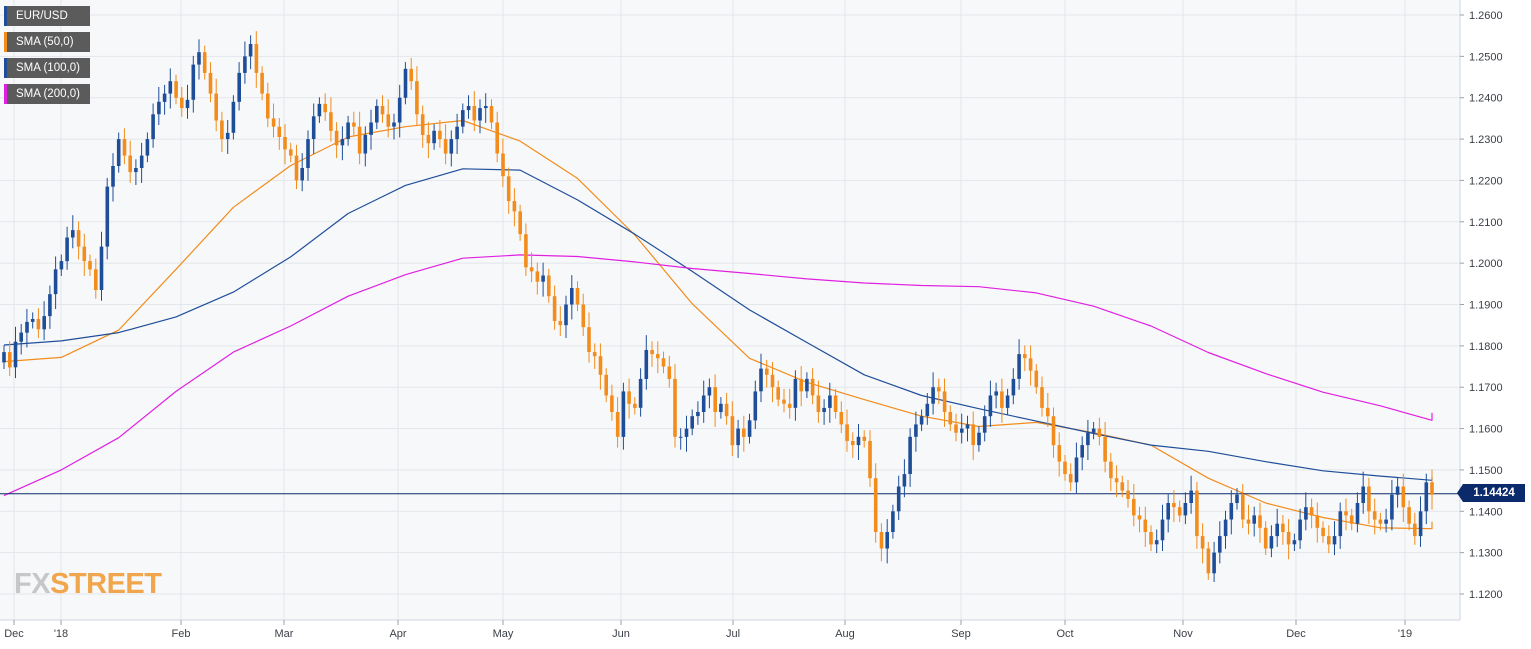 This screenshot has height=649, width=1531. Describe the element at coordinates (47, 94) in the screenshot. I see `legend-item-sma200: SMA (200,0)` at that location.